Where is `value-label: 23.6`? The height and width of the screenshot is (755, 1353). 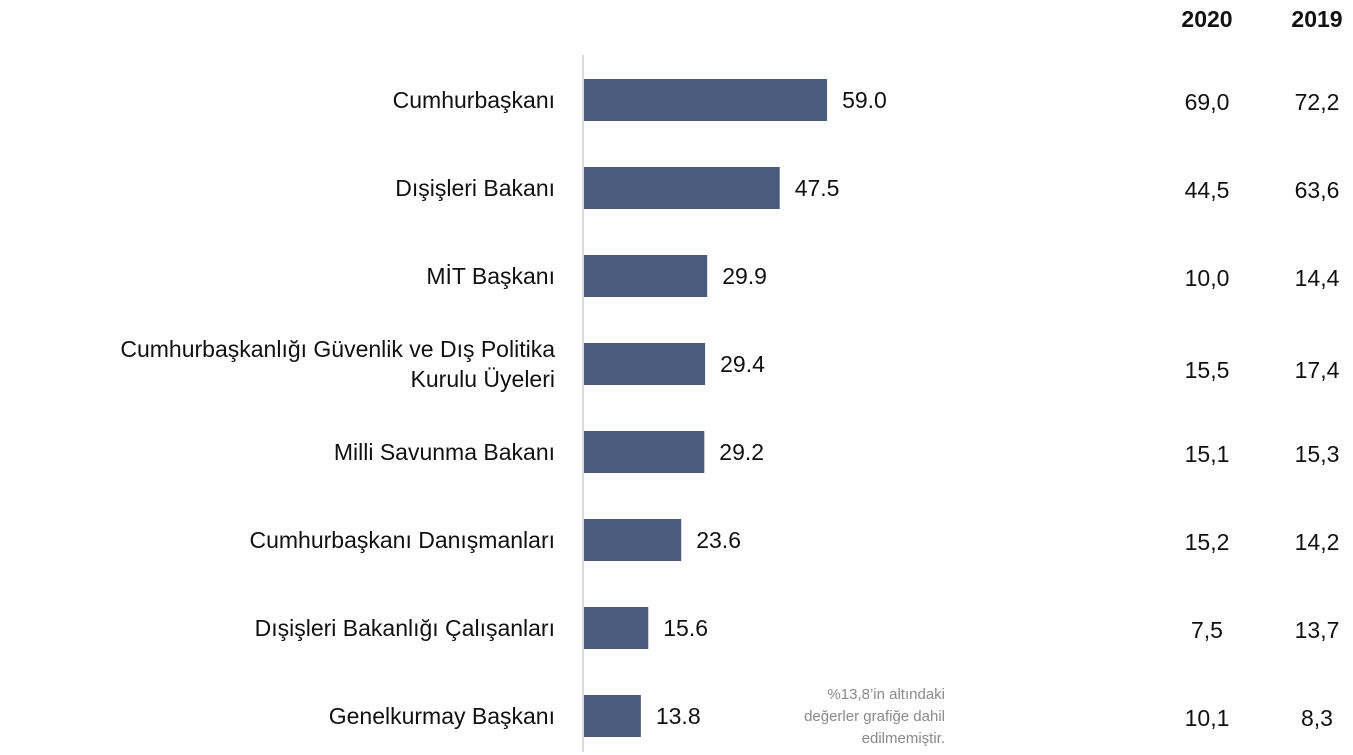
value-label: 23.6 is located at coordinates (718, 540).